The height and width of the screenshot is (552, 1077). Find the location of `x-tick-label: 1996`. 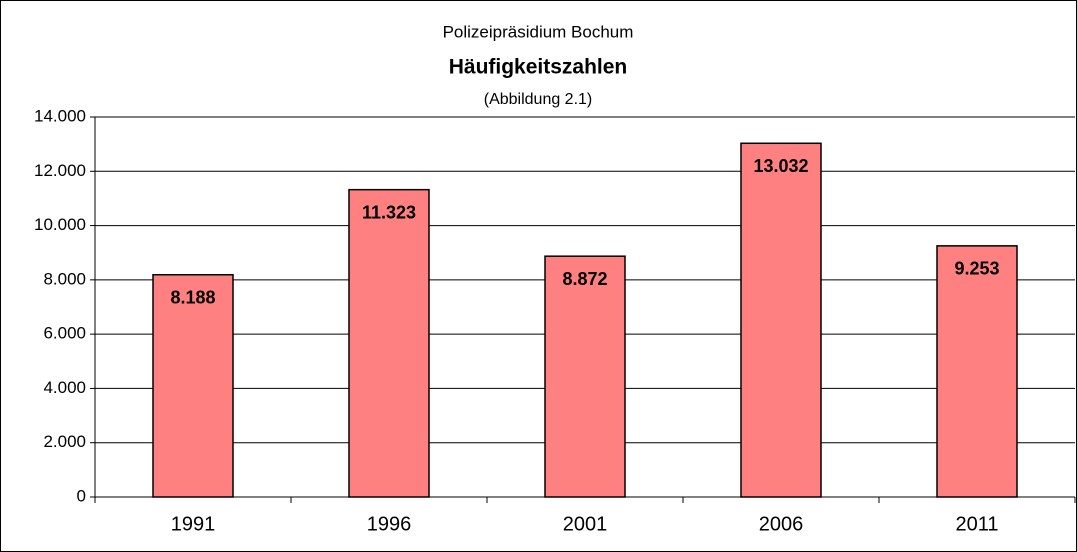

x-tick-label: 1996 is located at coordinates (389, 524).